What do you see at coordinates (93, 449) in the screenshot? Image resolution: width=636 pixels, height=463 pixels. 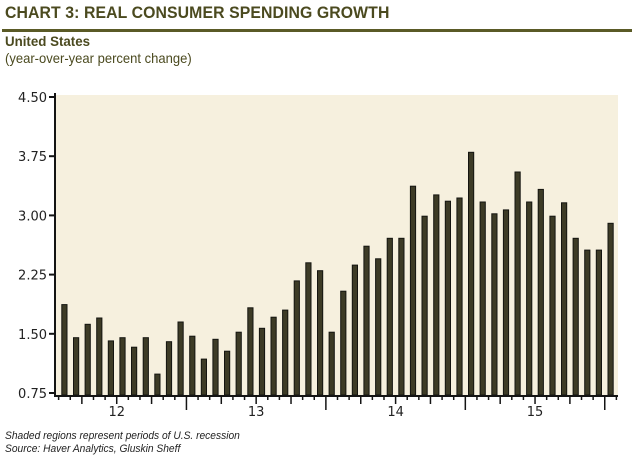 I see `footer-source: Source: Haver Analytics, Gluskin Sheff` at bounding box center [93, 449].